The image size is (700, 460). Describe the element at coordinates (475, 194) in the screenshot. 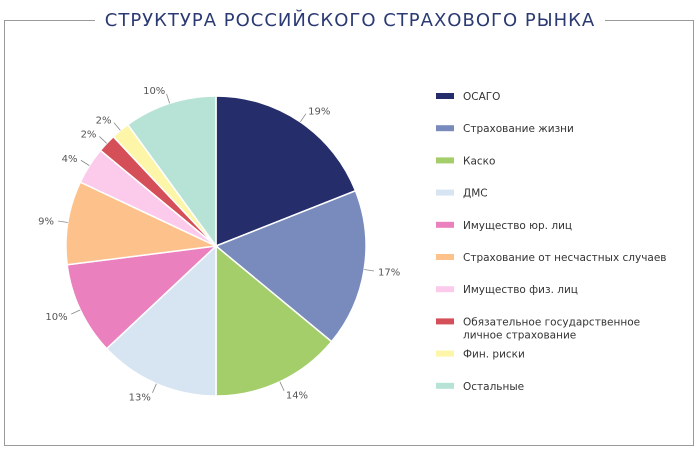

I see `legend-label-4: ДМС` at that location.